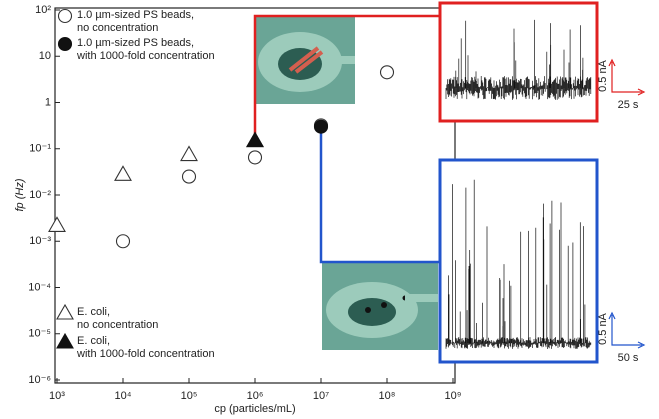 The height and width of the screenshot is (419, 659). I want to click on x-tick-label: 10⁹, so click(453, 396).